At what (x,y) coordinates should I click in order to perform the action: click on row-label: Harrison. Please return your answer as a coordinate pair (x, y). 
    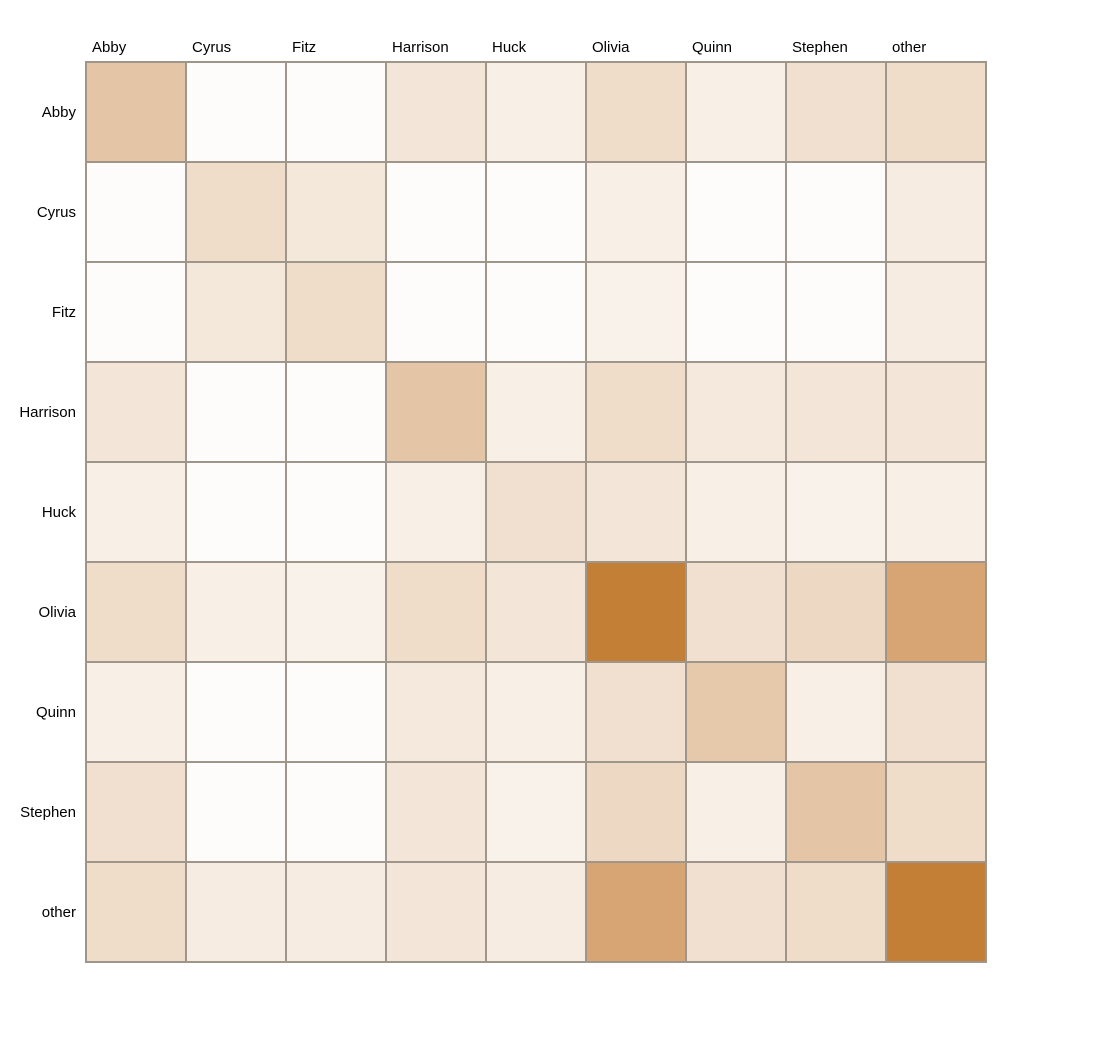
    Looking at the image, I should click on (47, 412).